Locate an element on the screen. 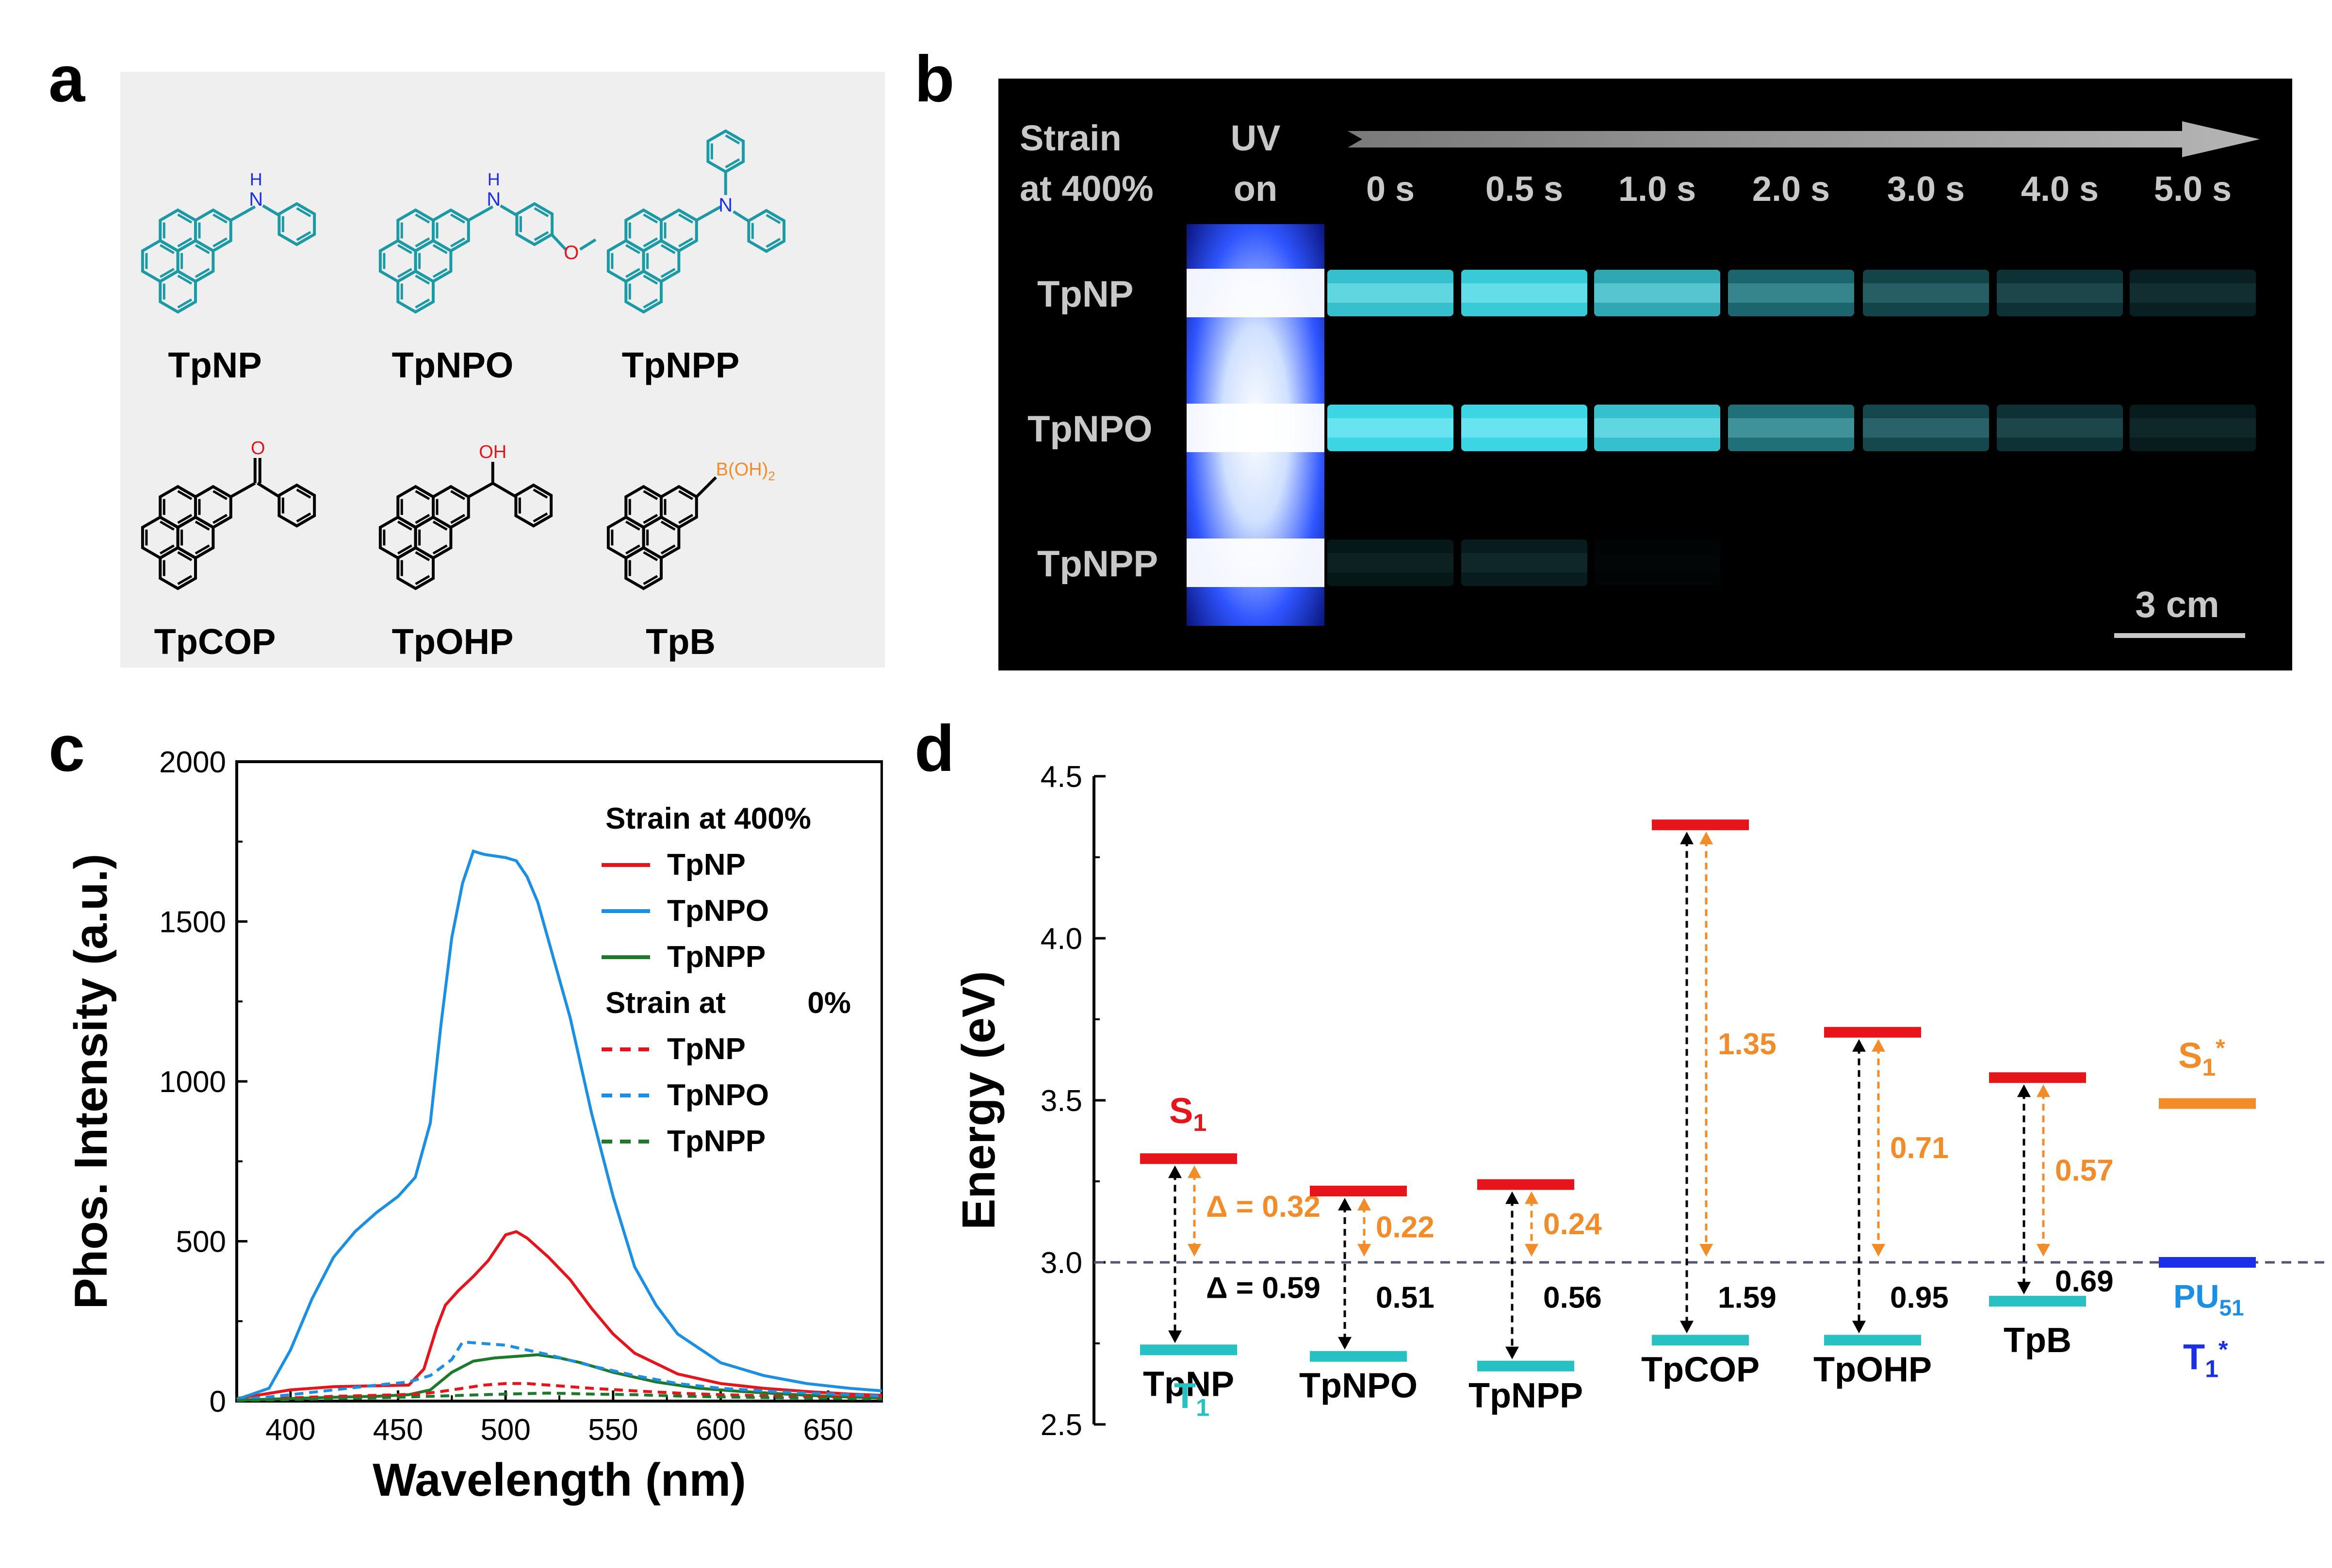  scale-bar-label: 3 cm is located at coordinates (2177, 604).